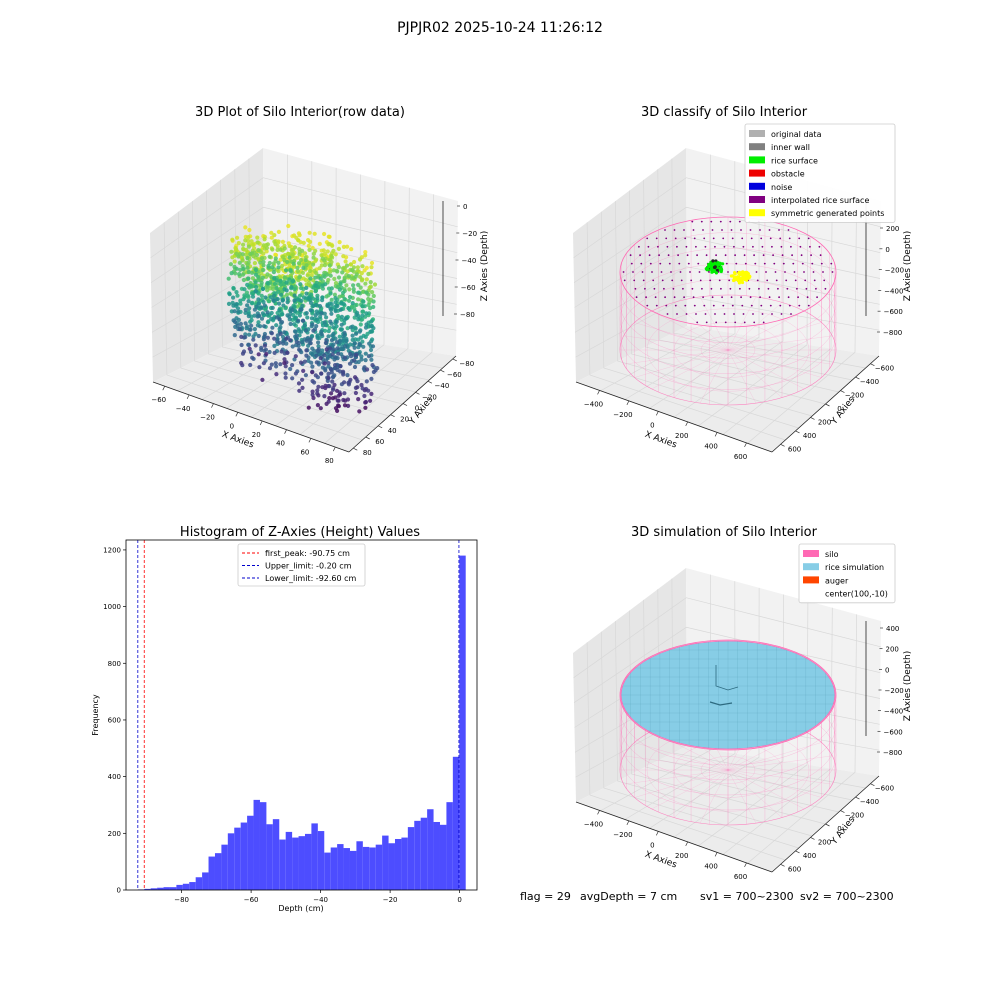 Image resolution: width=1000 pixels, height=1000 pixels. Describe the element at coordinates (593, 404) in the screenshot. I see `panel2-x-tick-label: −400` at that location.